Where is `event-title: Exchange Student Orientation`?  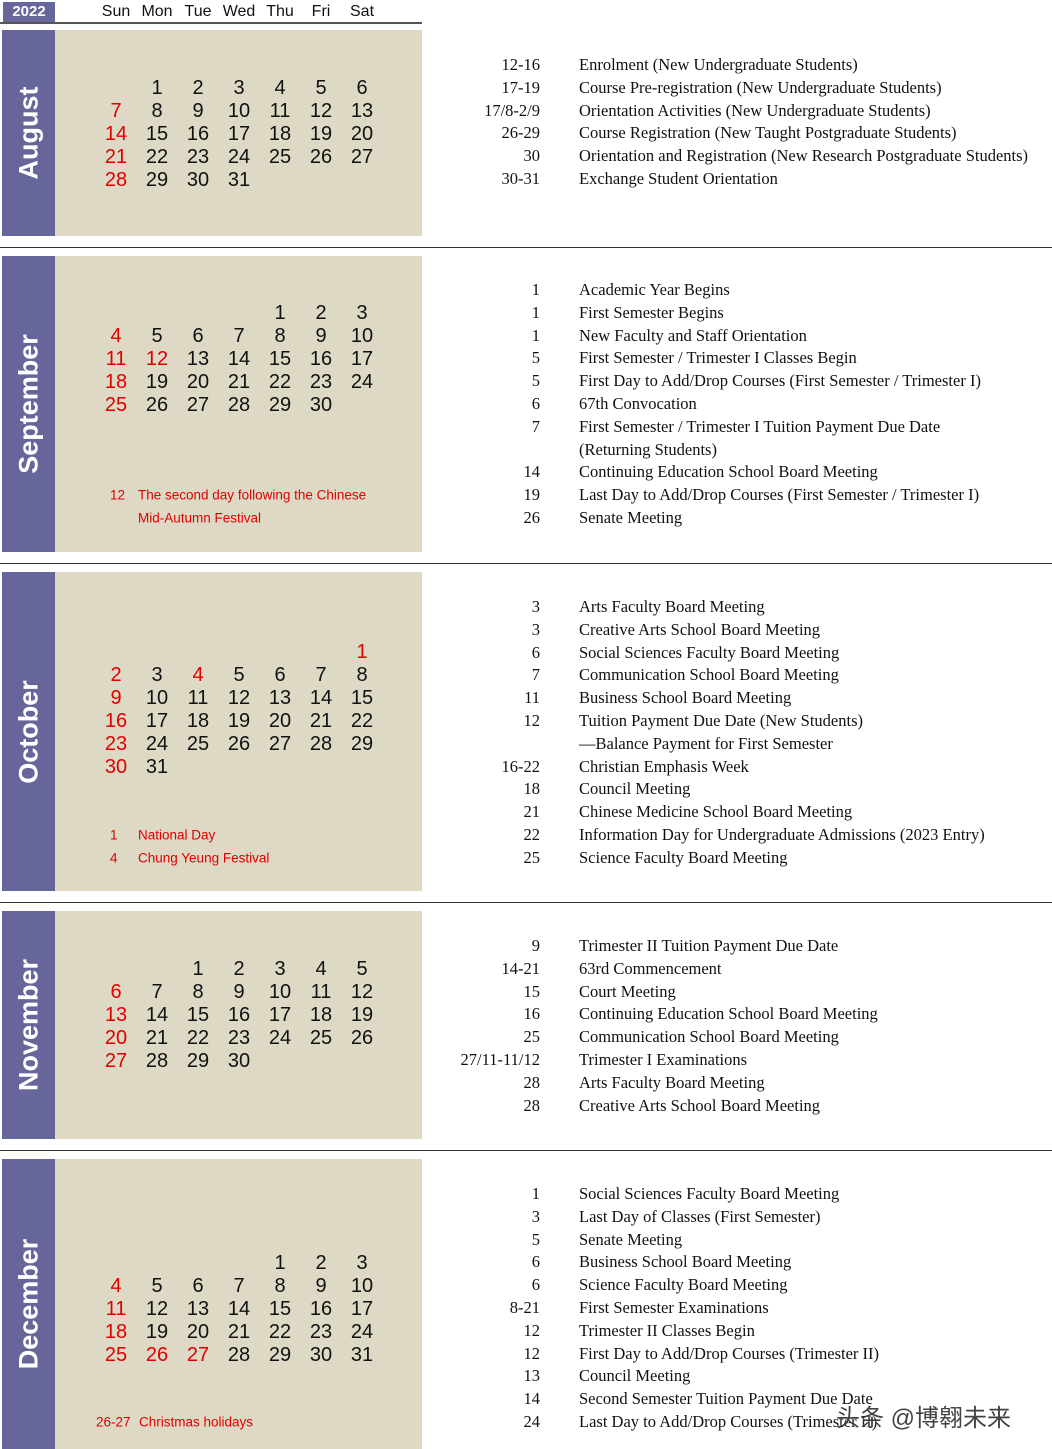 event-title: Exchange Student Orientation is located at coordinates (678, 178).